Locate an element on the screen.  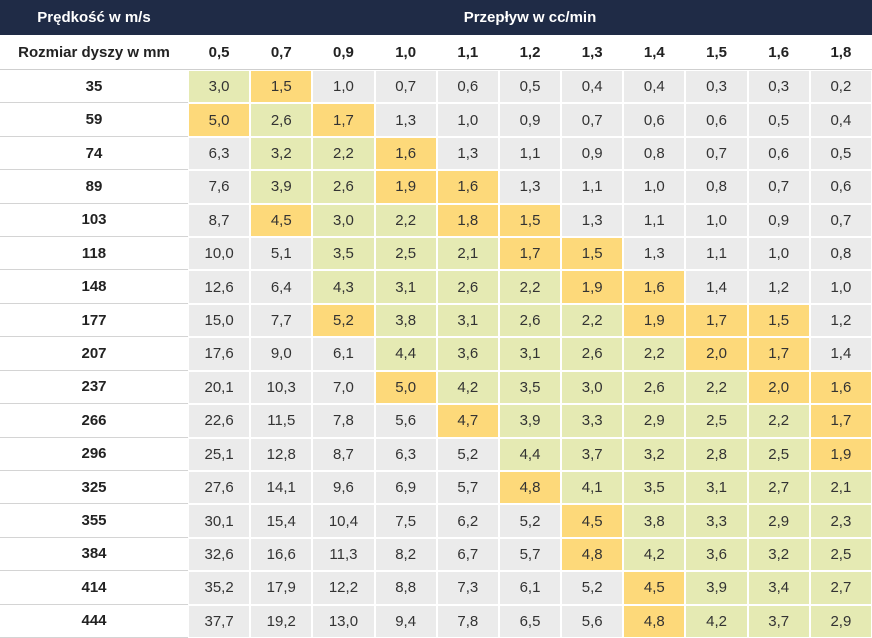
row-header: 355 is located at coordinates (94, 521).